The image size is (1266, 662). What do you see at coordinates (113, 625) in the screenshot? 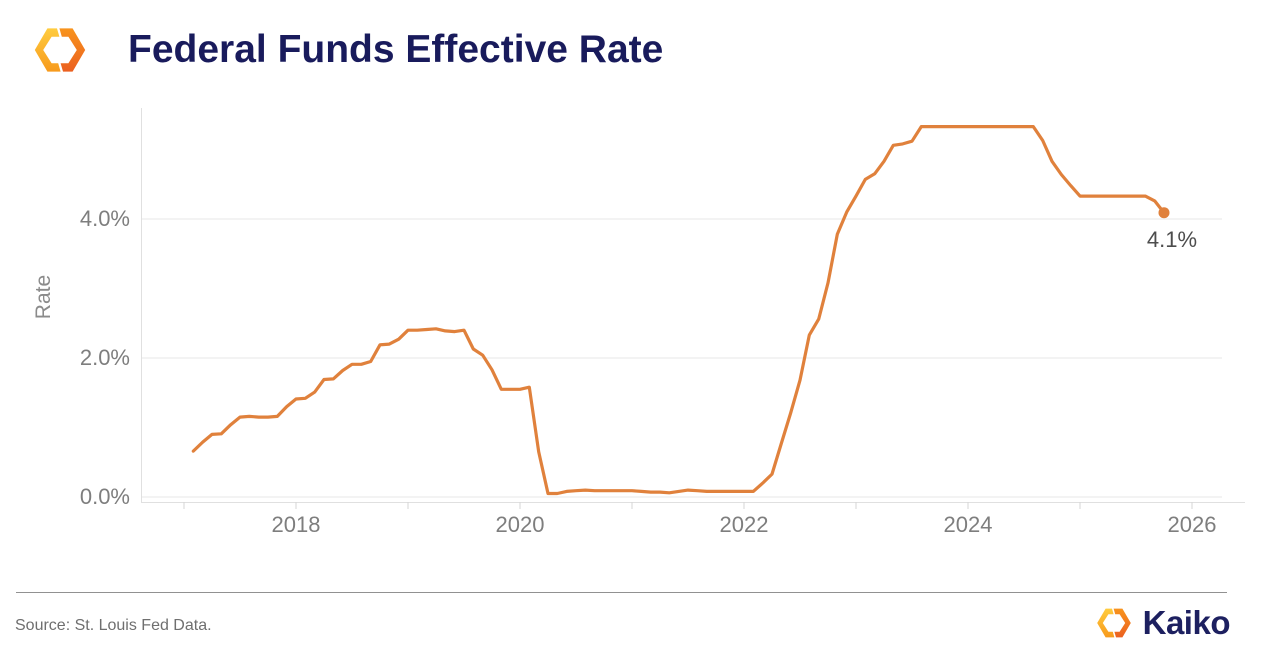
I see `source-note: Source: St. Louis Fed Data.` at bounding box center [113, 625].